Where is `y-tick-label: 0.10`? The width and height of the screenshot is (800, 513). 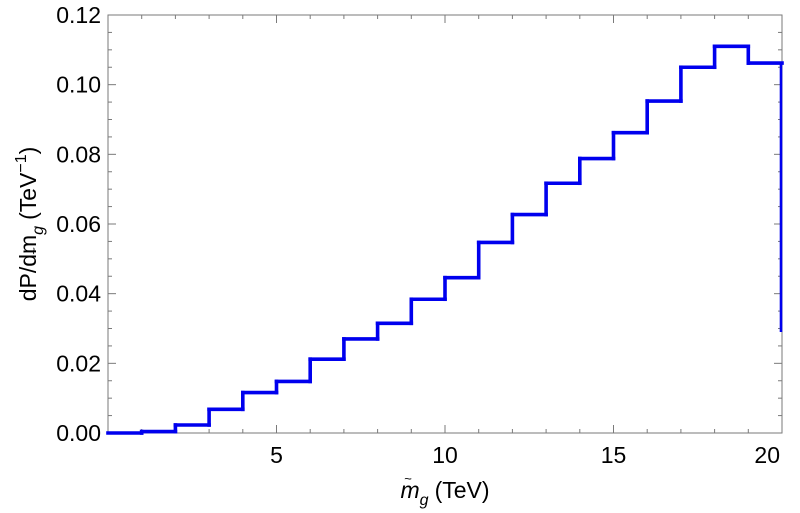 y-tick-label: 0.10 is located at coordinates (78, 85).